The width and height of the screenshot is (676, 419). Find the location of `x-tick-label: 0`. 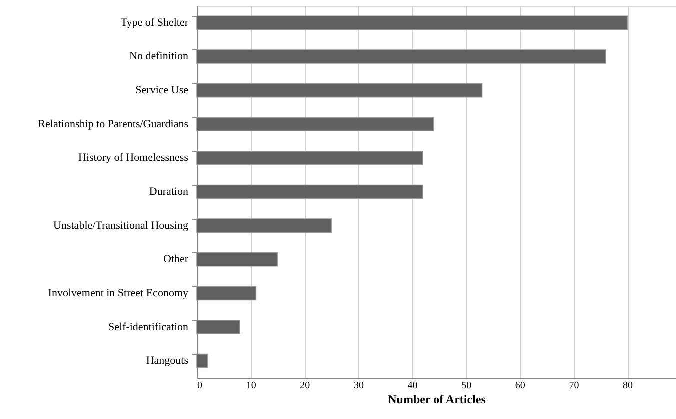

x-tick-label: 0 is located at coordinates (200, 386).